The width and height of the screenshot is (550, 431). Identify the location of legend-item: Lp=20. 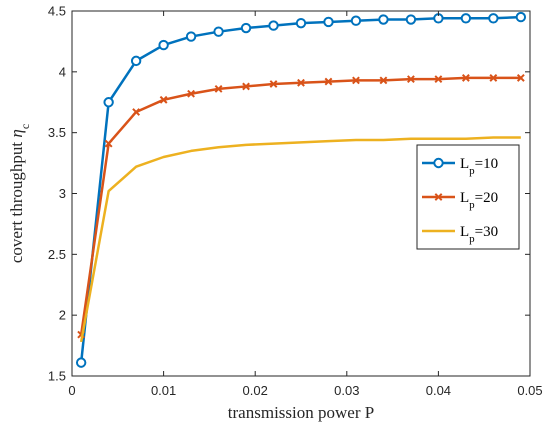
(460, 200).